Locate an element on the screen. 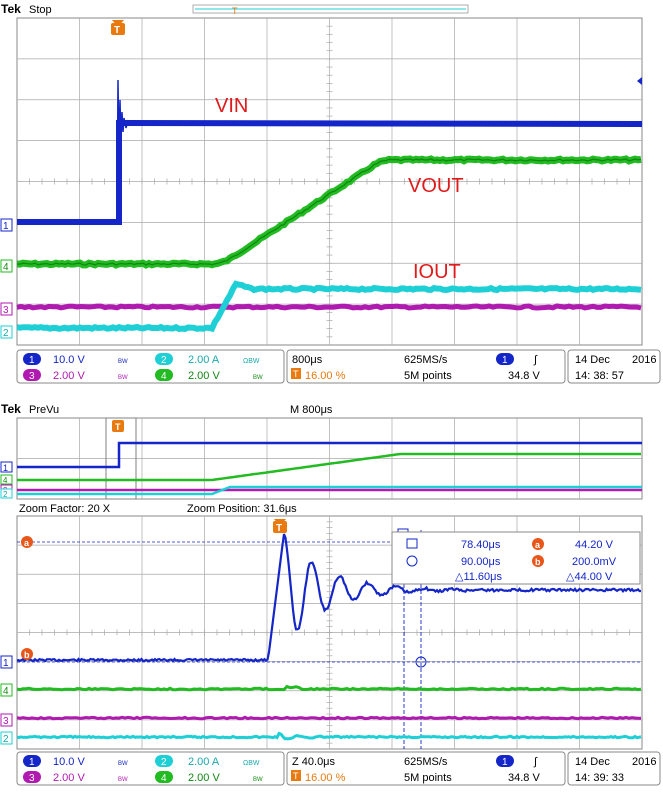  top-label-vin: VIN is located at coordinates (231, 106).